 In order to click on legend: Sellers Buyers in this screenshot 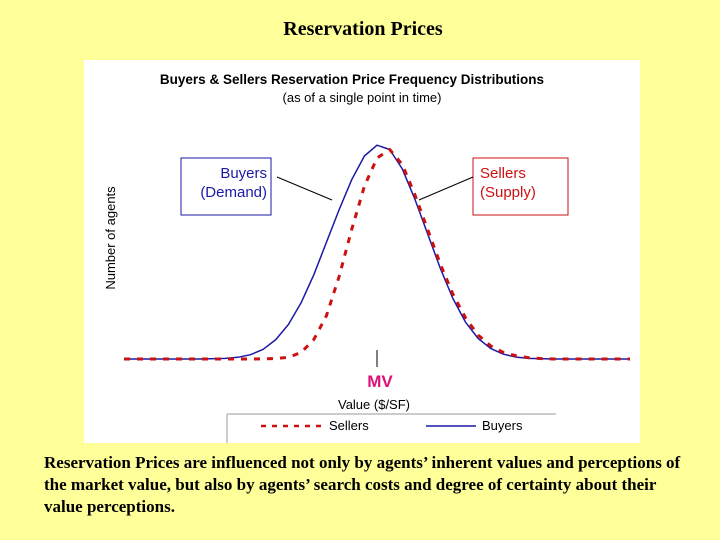, I will do `click(391, 428)`.